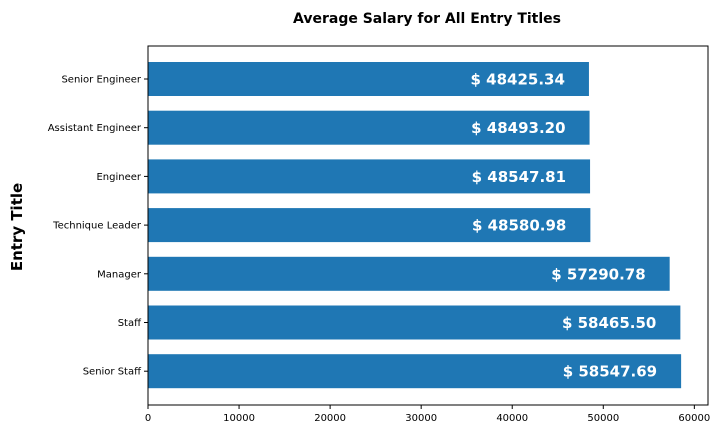 The image size is (720, 432). What do you see at coordinates (519, 226) in the screenshot?
I see `bar-value-label: $ 48580.98` at bounding box center [519, 226].